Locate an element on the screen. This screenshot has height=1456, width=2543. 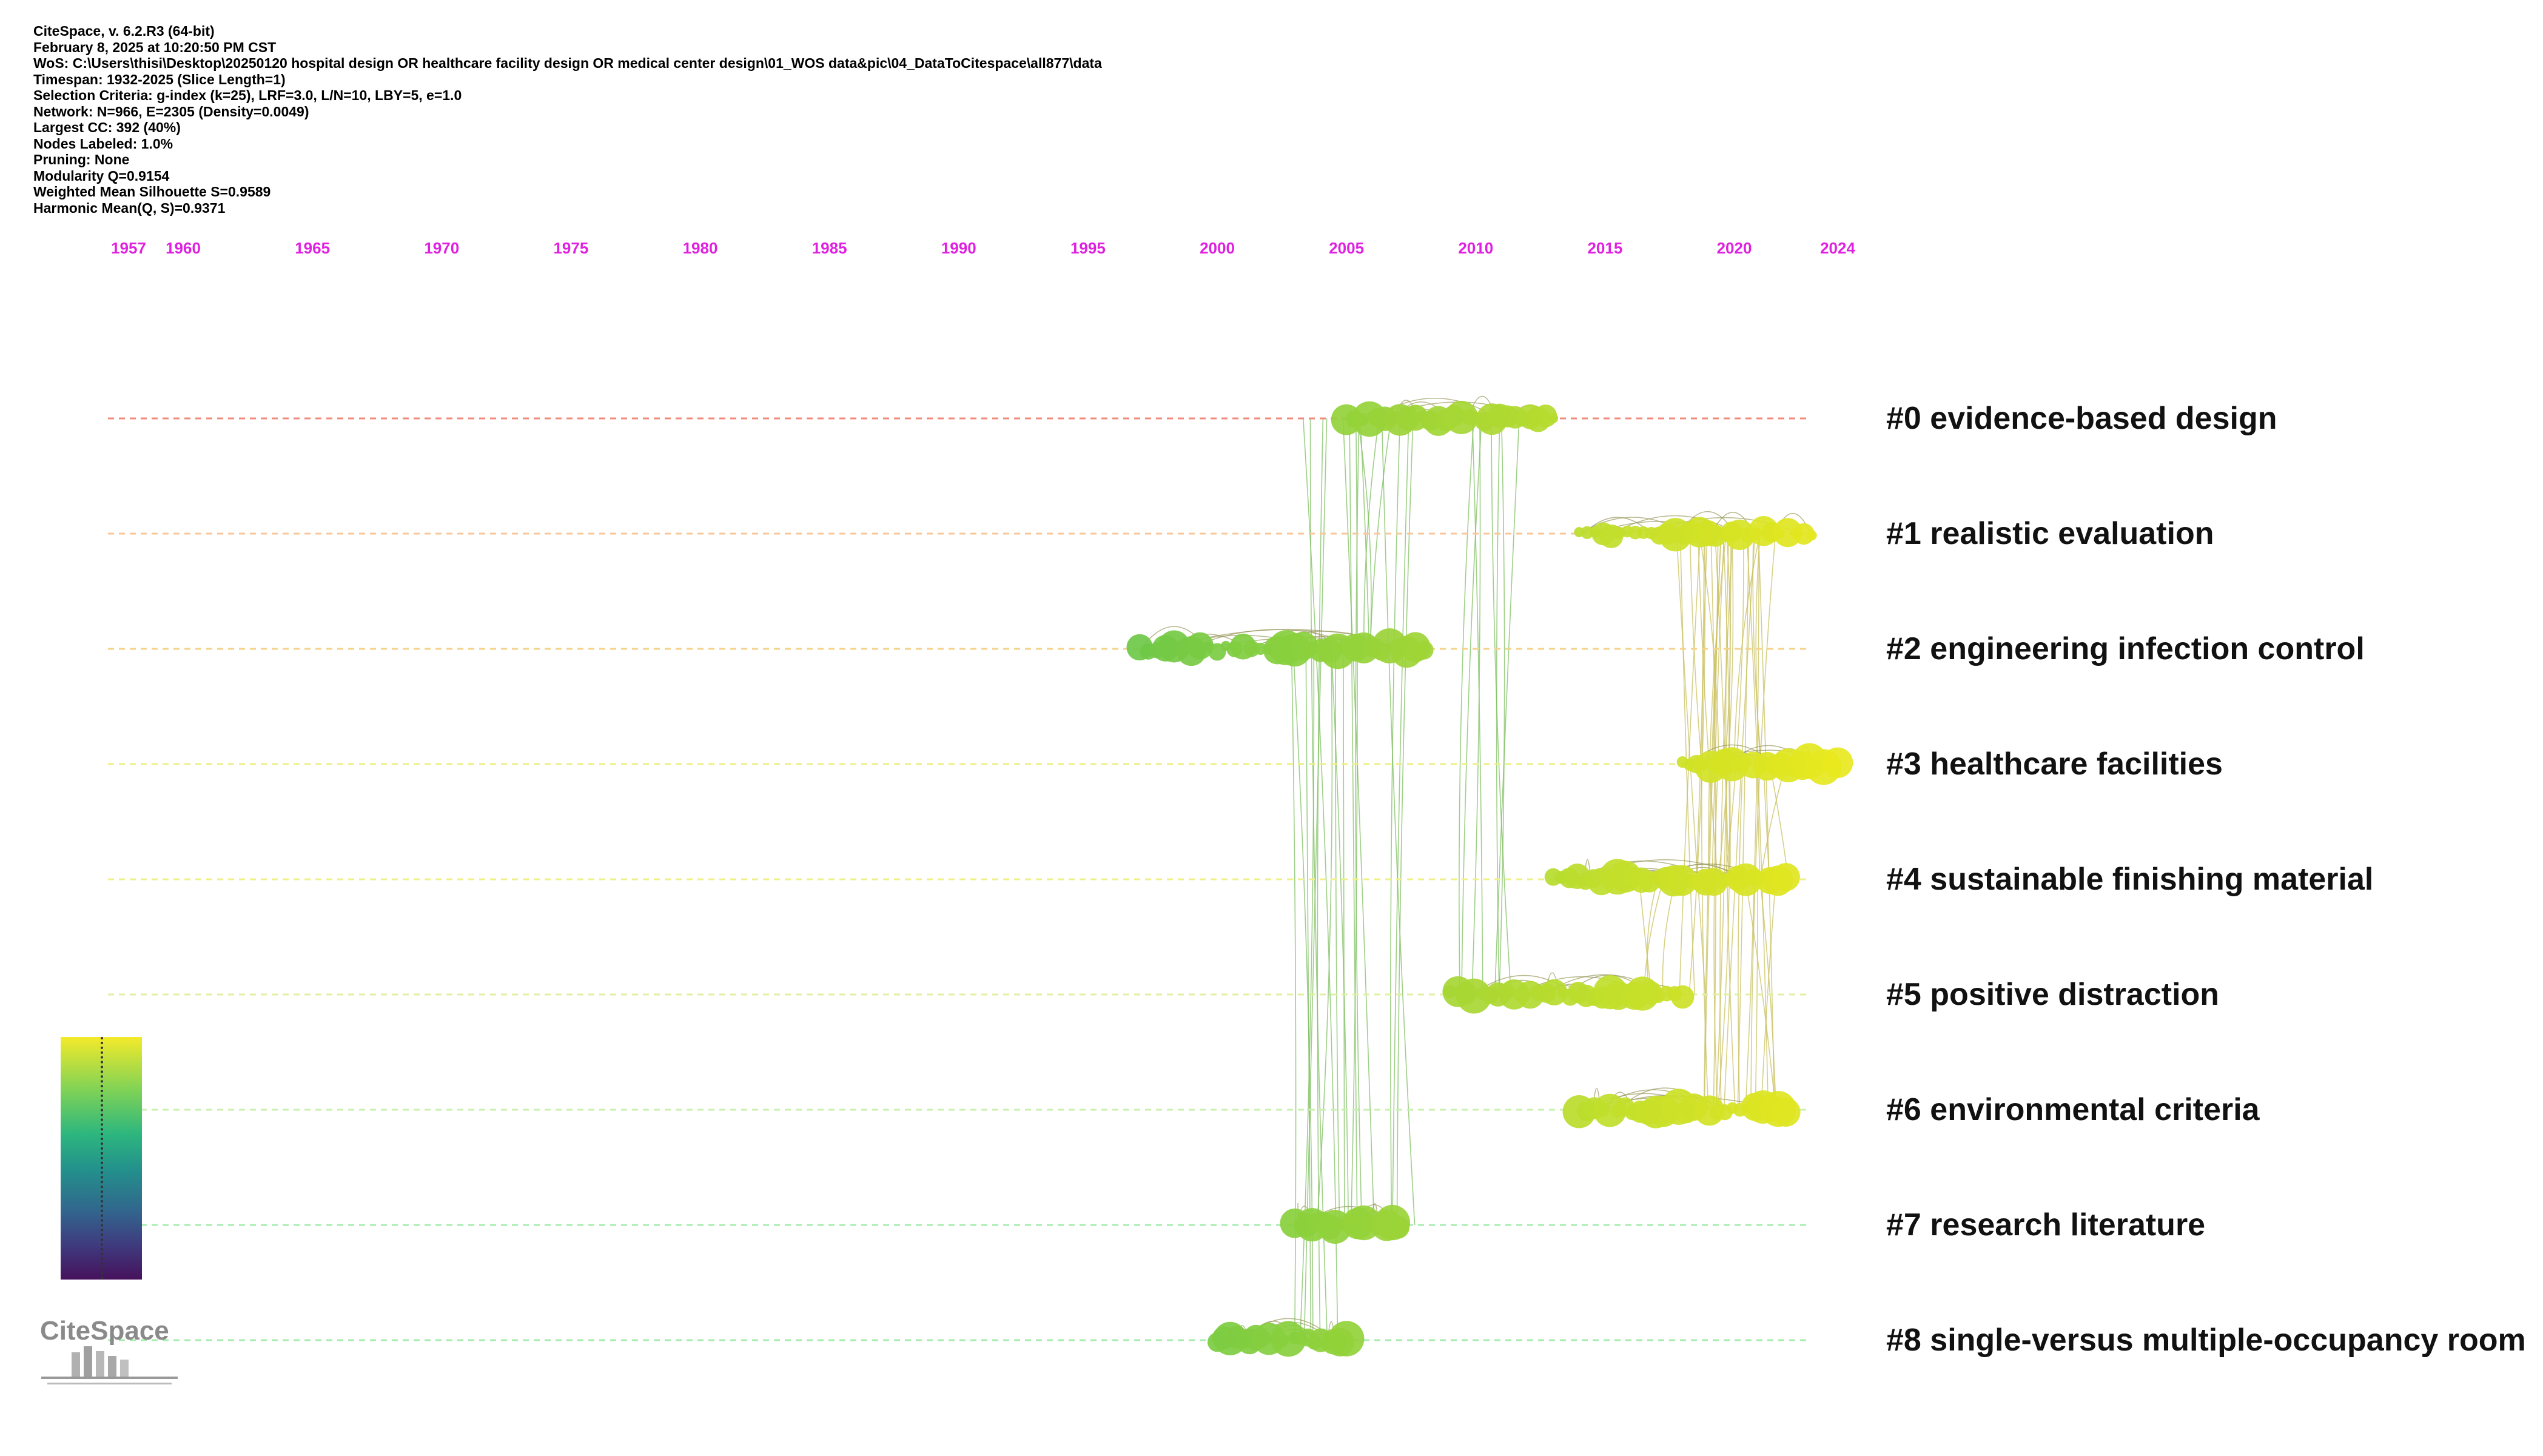
color-legend is located at coordinates (101, 1158).